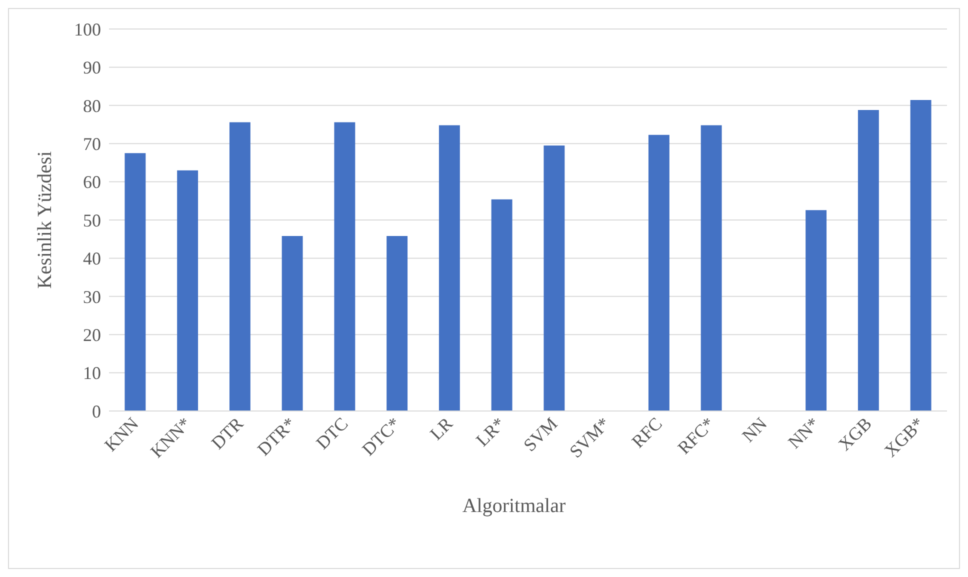  What do you see at coordinates (92, 373) in the screenshot?
I see `y-tick-label: 10` at bounding box center [92, 373].